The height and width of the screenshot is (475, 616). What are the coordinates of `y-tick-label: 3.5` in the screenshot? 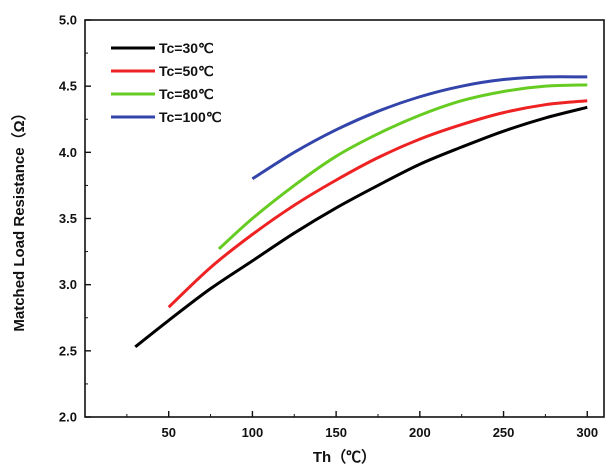 It's located at (68, 218).